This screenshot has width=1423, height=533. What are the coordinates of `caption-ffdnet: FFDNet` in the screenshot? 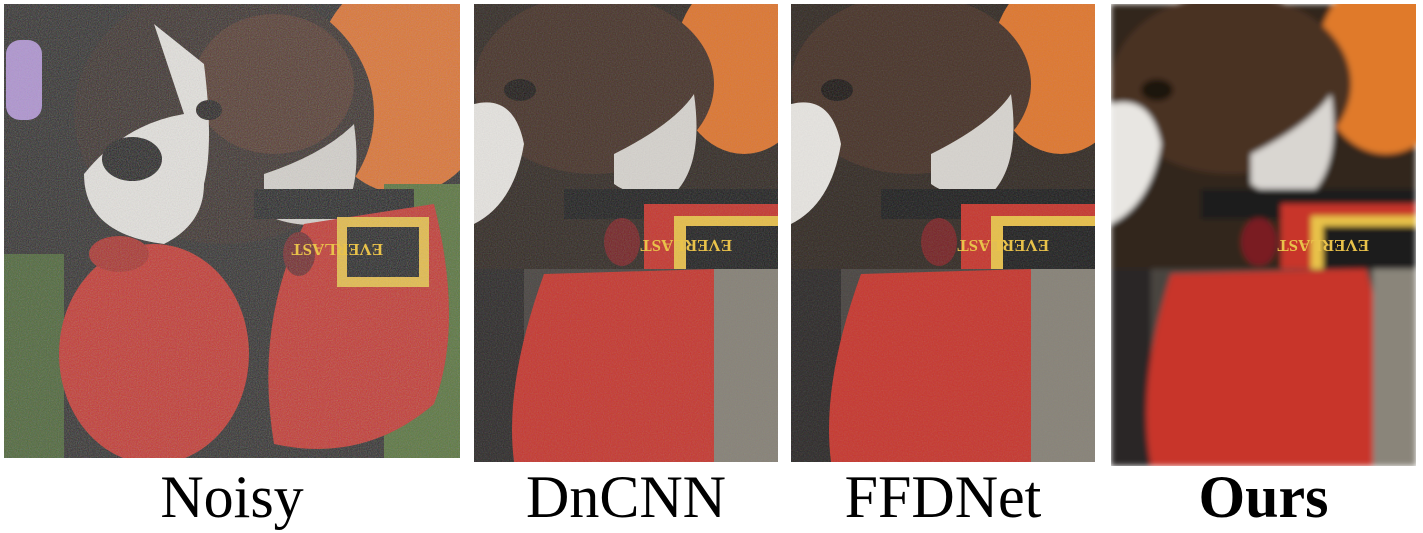 It's located at (943, 497).